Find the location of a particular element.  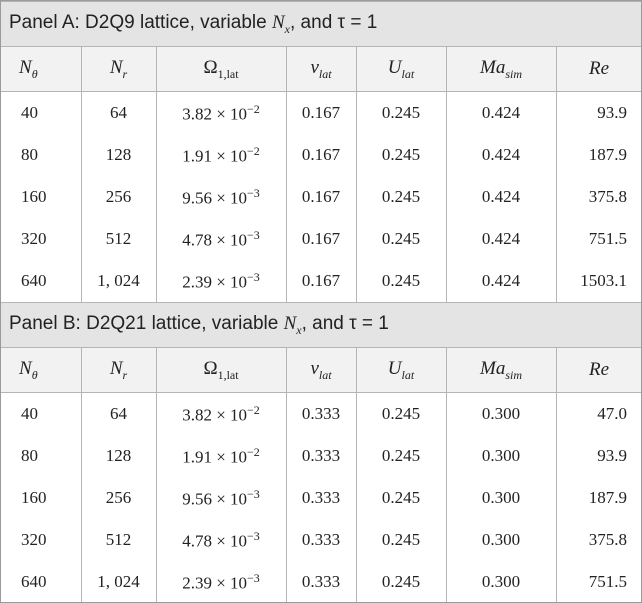

cell: 512 is located at coordinates (119, 239).